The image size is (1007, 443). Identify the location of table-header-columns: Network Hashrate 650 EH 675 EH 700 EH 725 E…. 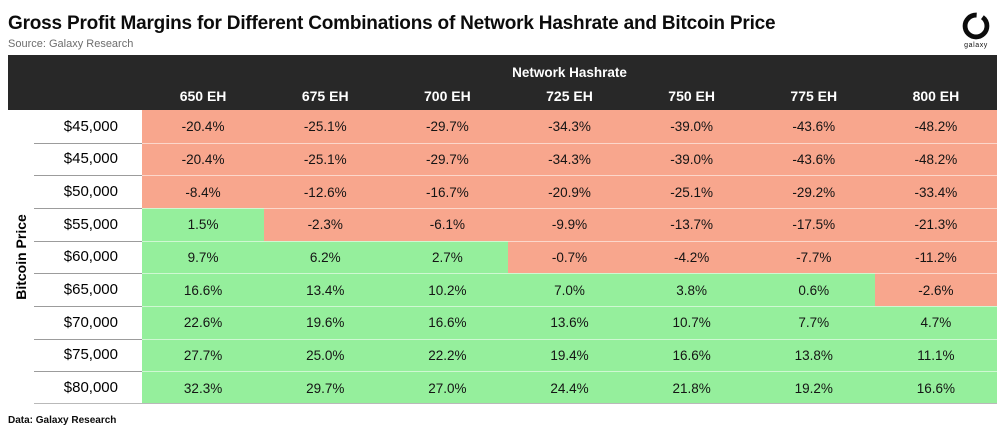
(569, 82).